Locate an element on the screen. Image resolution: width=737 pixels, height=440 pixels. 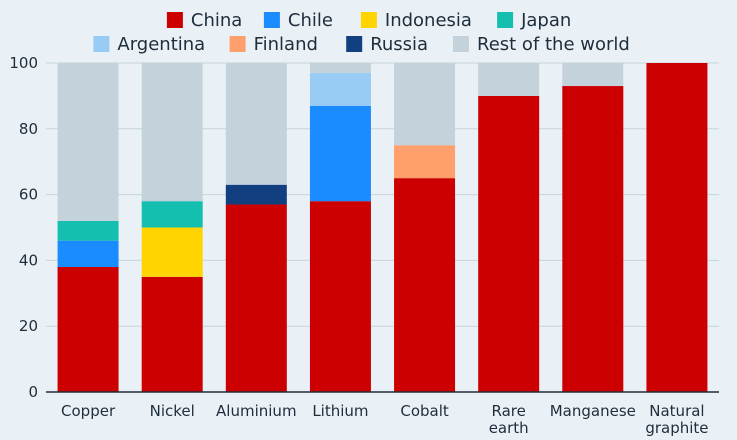
bar-copper-rest-of-the-world is located at coordinates (88, 142).